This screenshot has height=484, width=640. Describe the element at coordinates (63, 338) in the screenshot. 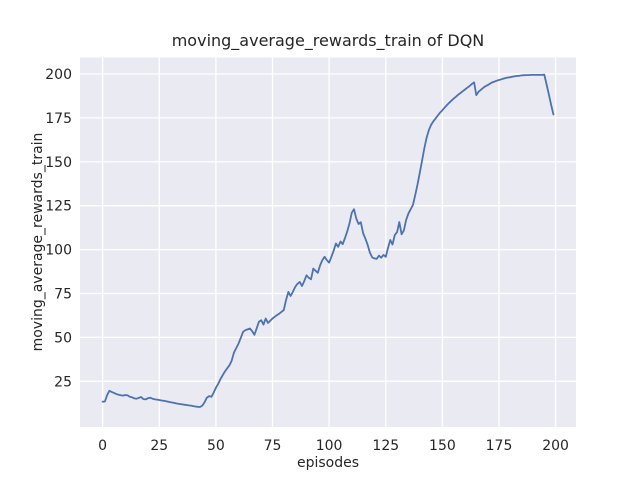

I see `y-tick-label: 50` at that location.